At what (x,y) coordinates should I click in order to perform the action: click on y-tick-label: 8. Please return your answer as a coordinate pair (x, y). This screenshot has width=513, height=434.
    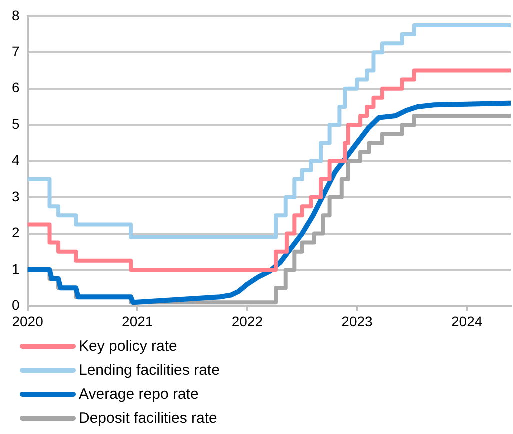
    Looking at the image, I should click on (16, 15).